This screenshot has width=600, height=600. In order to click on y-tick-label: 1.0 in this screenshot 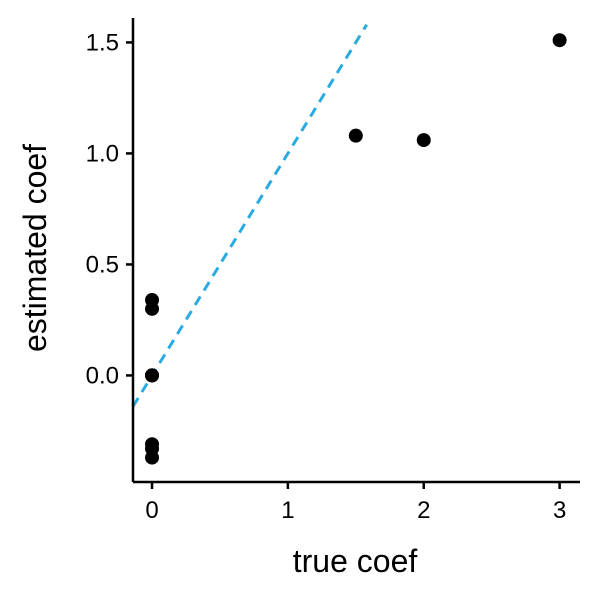, I will do `click(102, 153)`.